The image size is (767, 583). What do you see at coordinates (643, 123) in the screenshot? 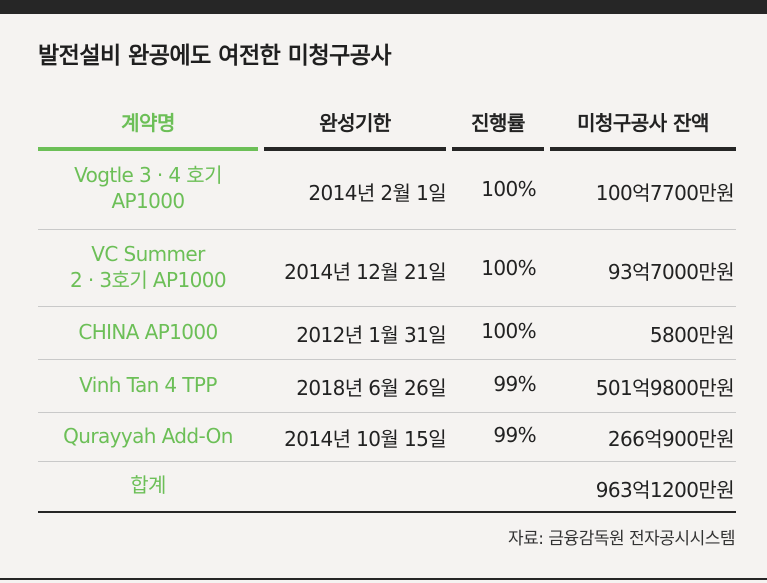
I see `header-balance: 미청구공사 잔액` at bounding box center [643, 123].